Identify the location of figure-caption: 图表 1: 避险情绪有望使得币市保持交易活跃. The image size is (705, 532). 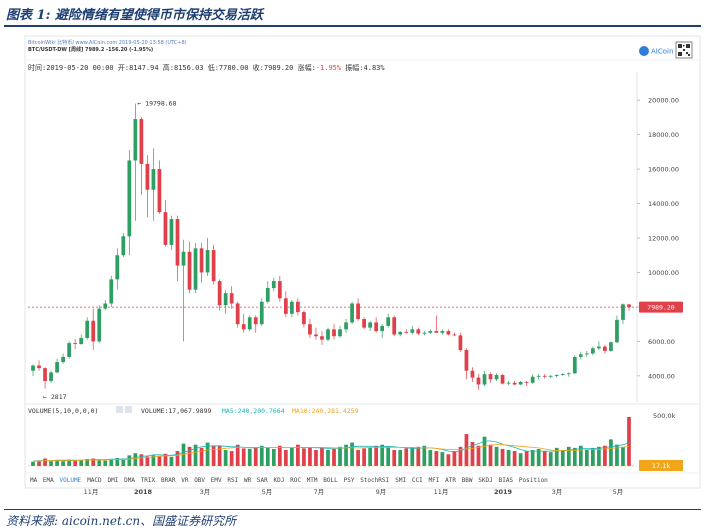
(134, 15).